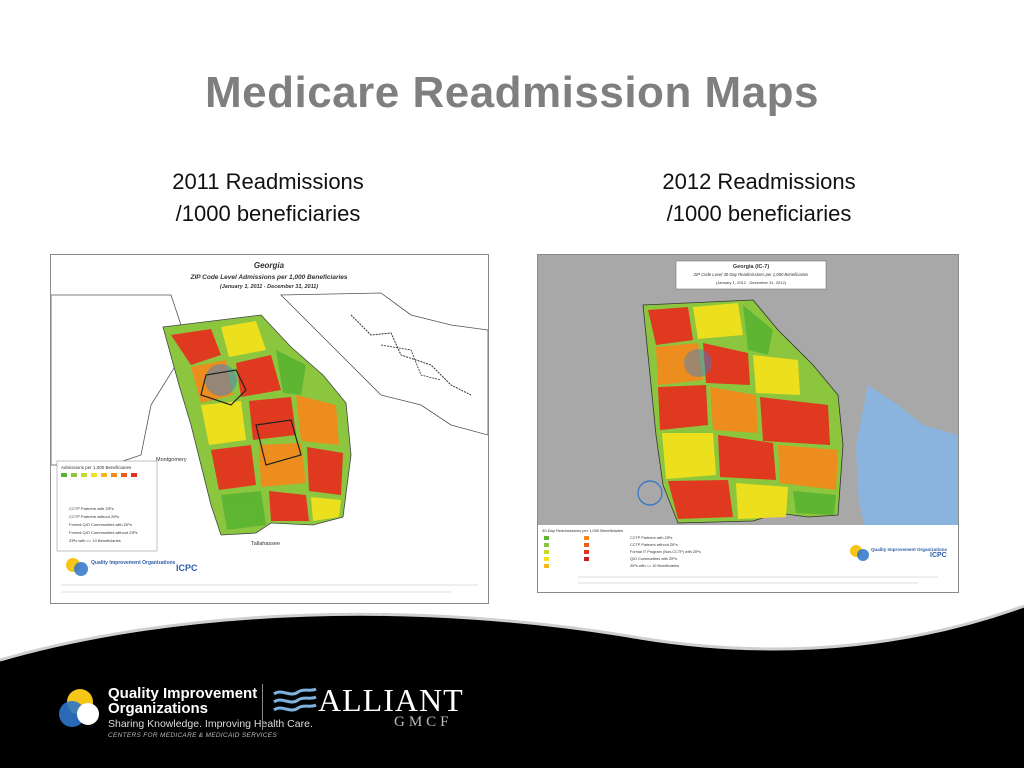  Describe the element at coordinates (512, 92) in the screenshot. I see `slide-title: Medicare Readmission Maps` at that location.